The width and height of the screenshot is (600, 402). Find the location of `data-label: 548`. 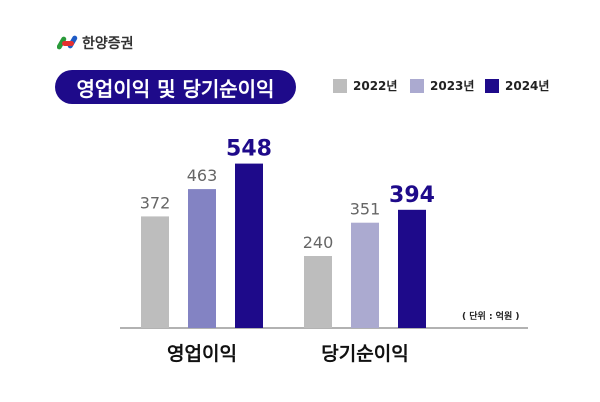

data-label: 548 is located at coordinates (249, 149).